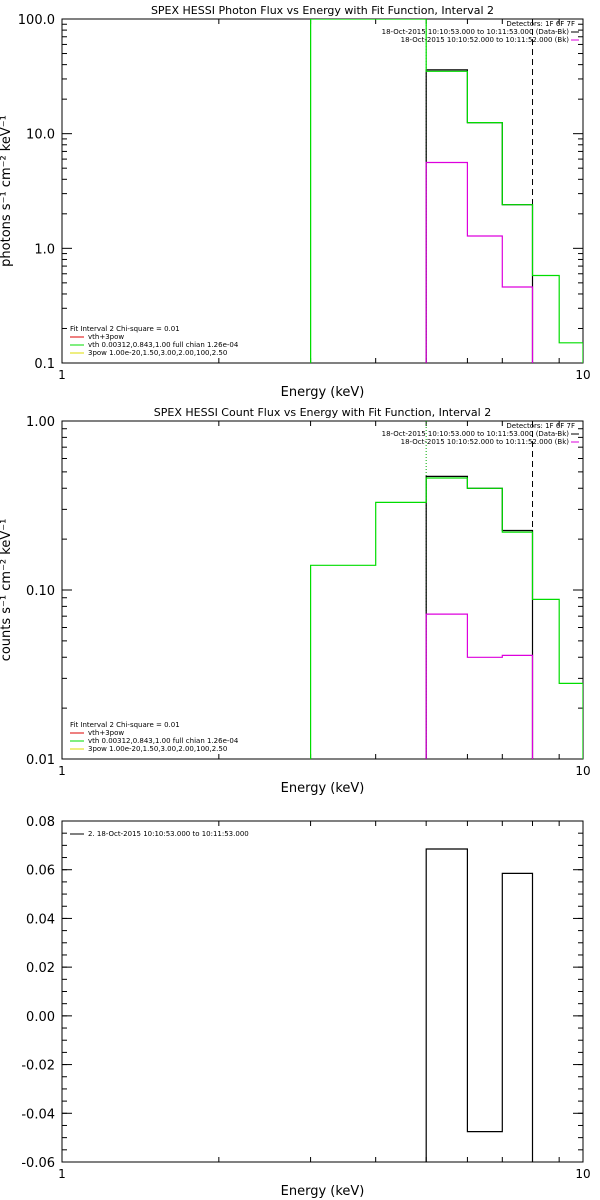  What do you see at coordinates (7, 191) in the screenshot?
I see `y-axis-label: photons s⁻¹ cm⁻² keV⁻¹` at bounding box center [7, 191].